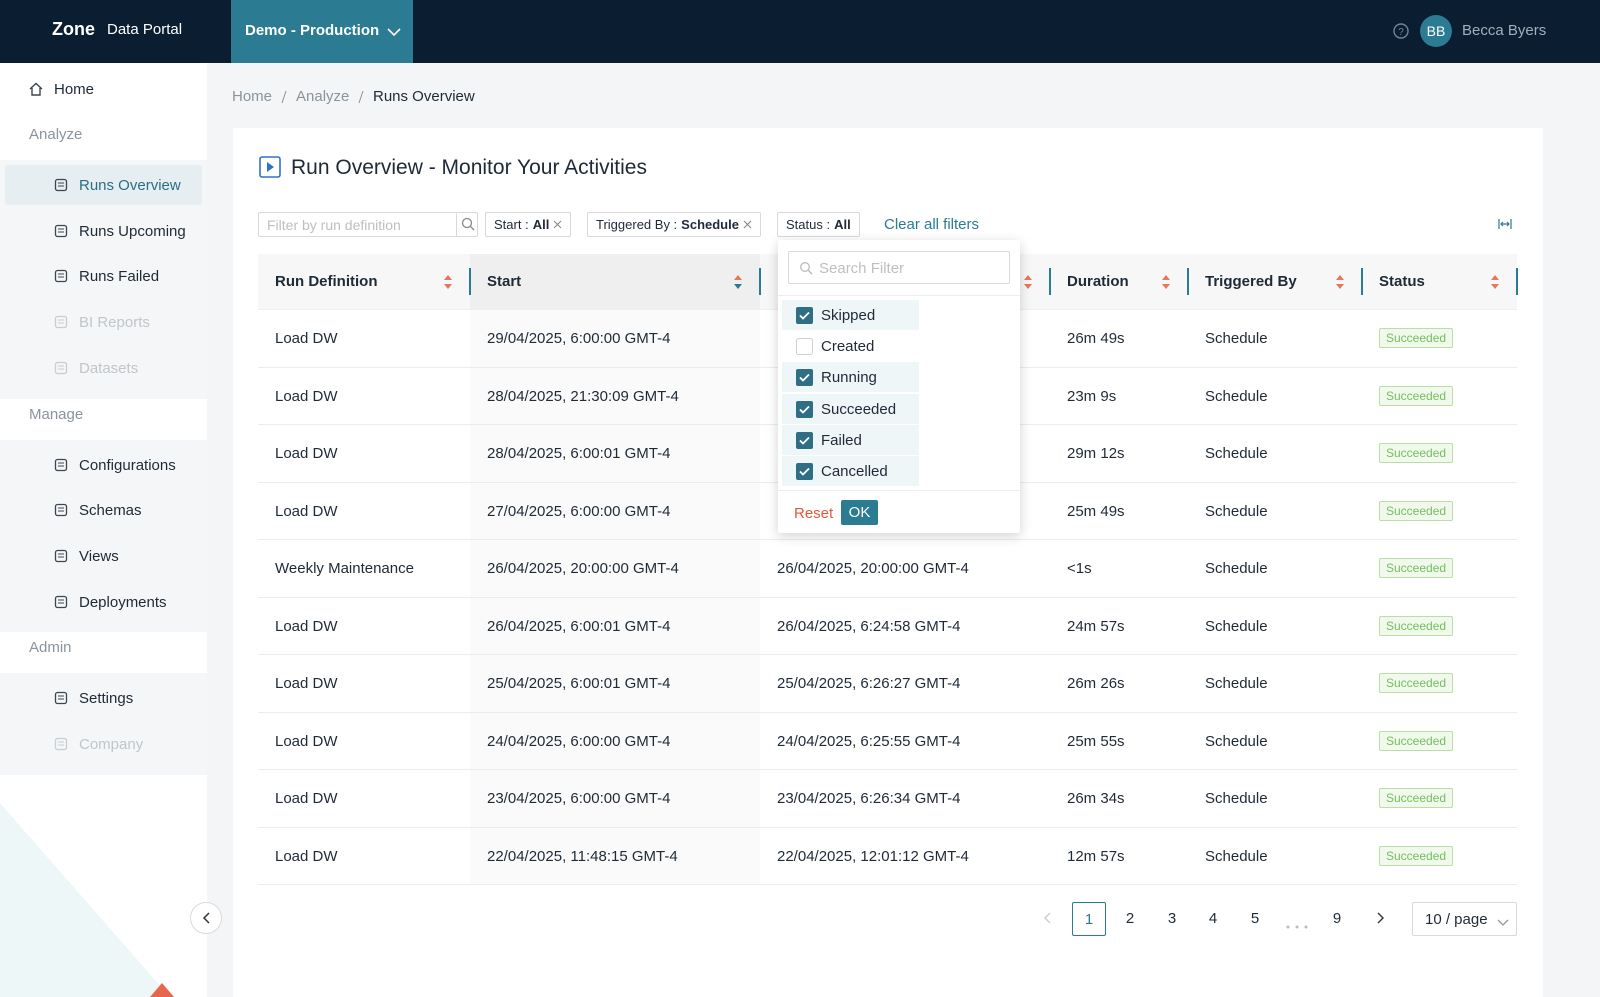  I want to click on filter-chip: Start : All, so click(528, 224).